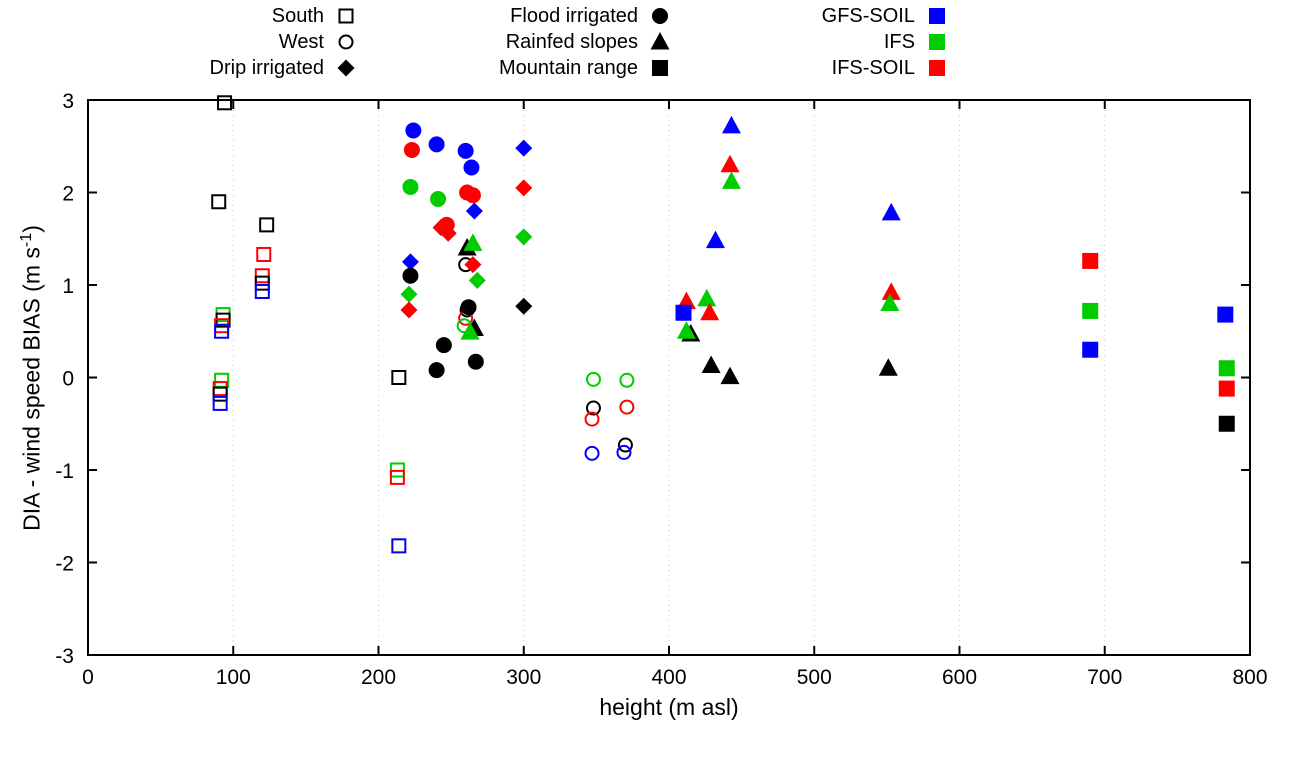 The width and height of the screenshot is (1290, 760). Describe the element at coordinates (68, 379) in the screenshot. I see `y-tick-label: 0` at that location.